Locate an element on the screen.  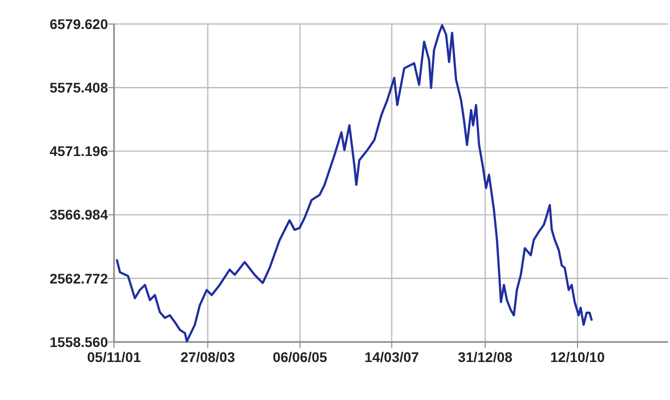
y-tick-label: 1558.560 is located at coordinates (79, 342).